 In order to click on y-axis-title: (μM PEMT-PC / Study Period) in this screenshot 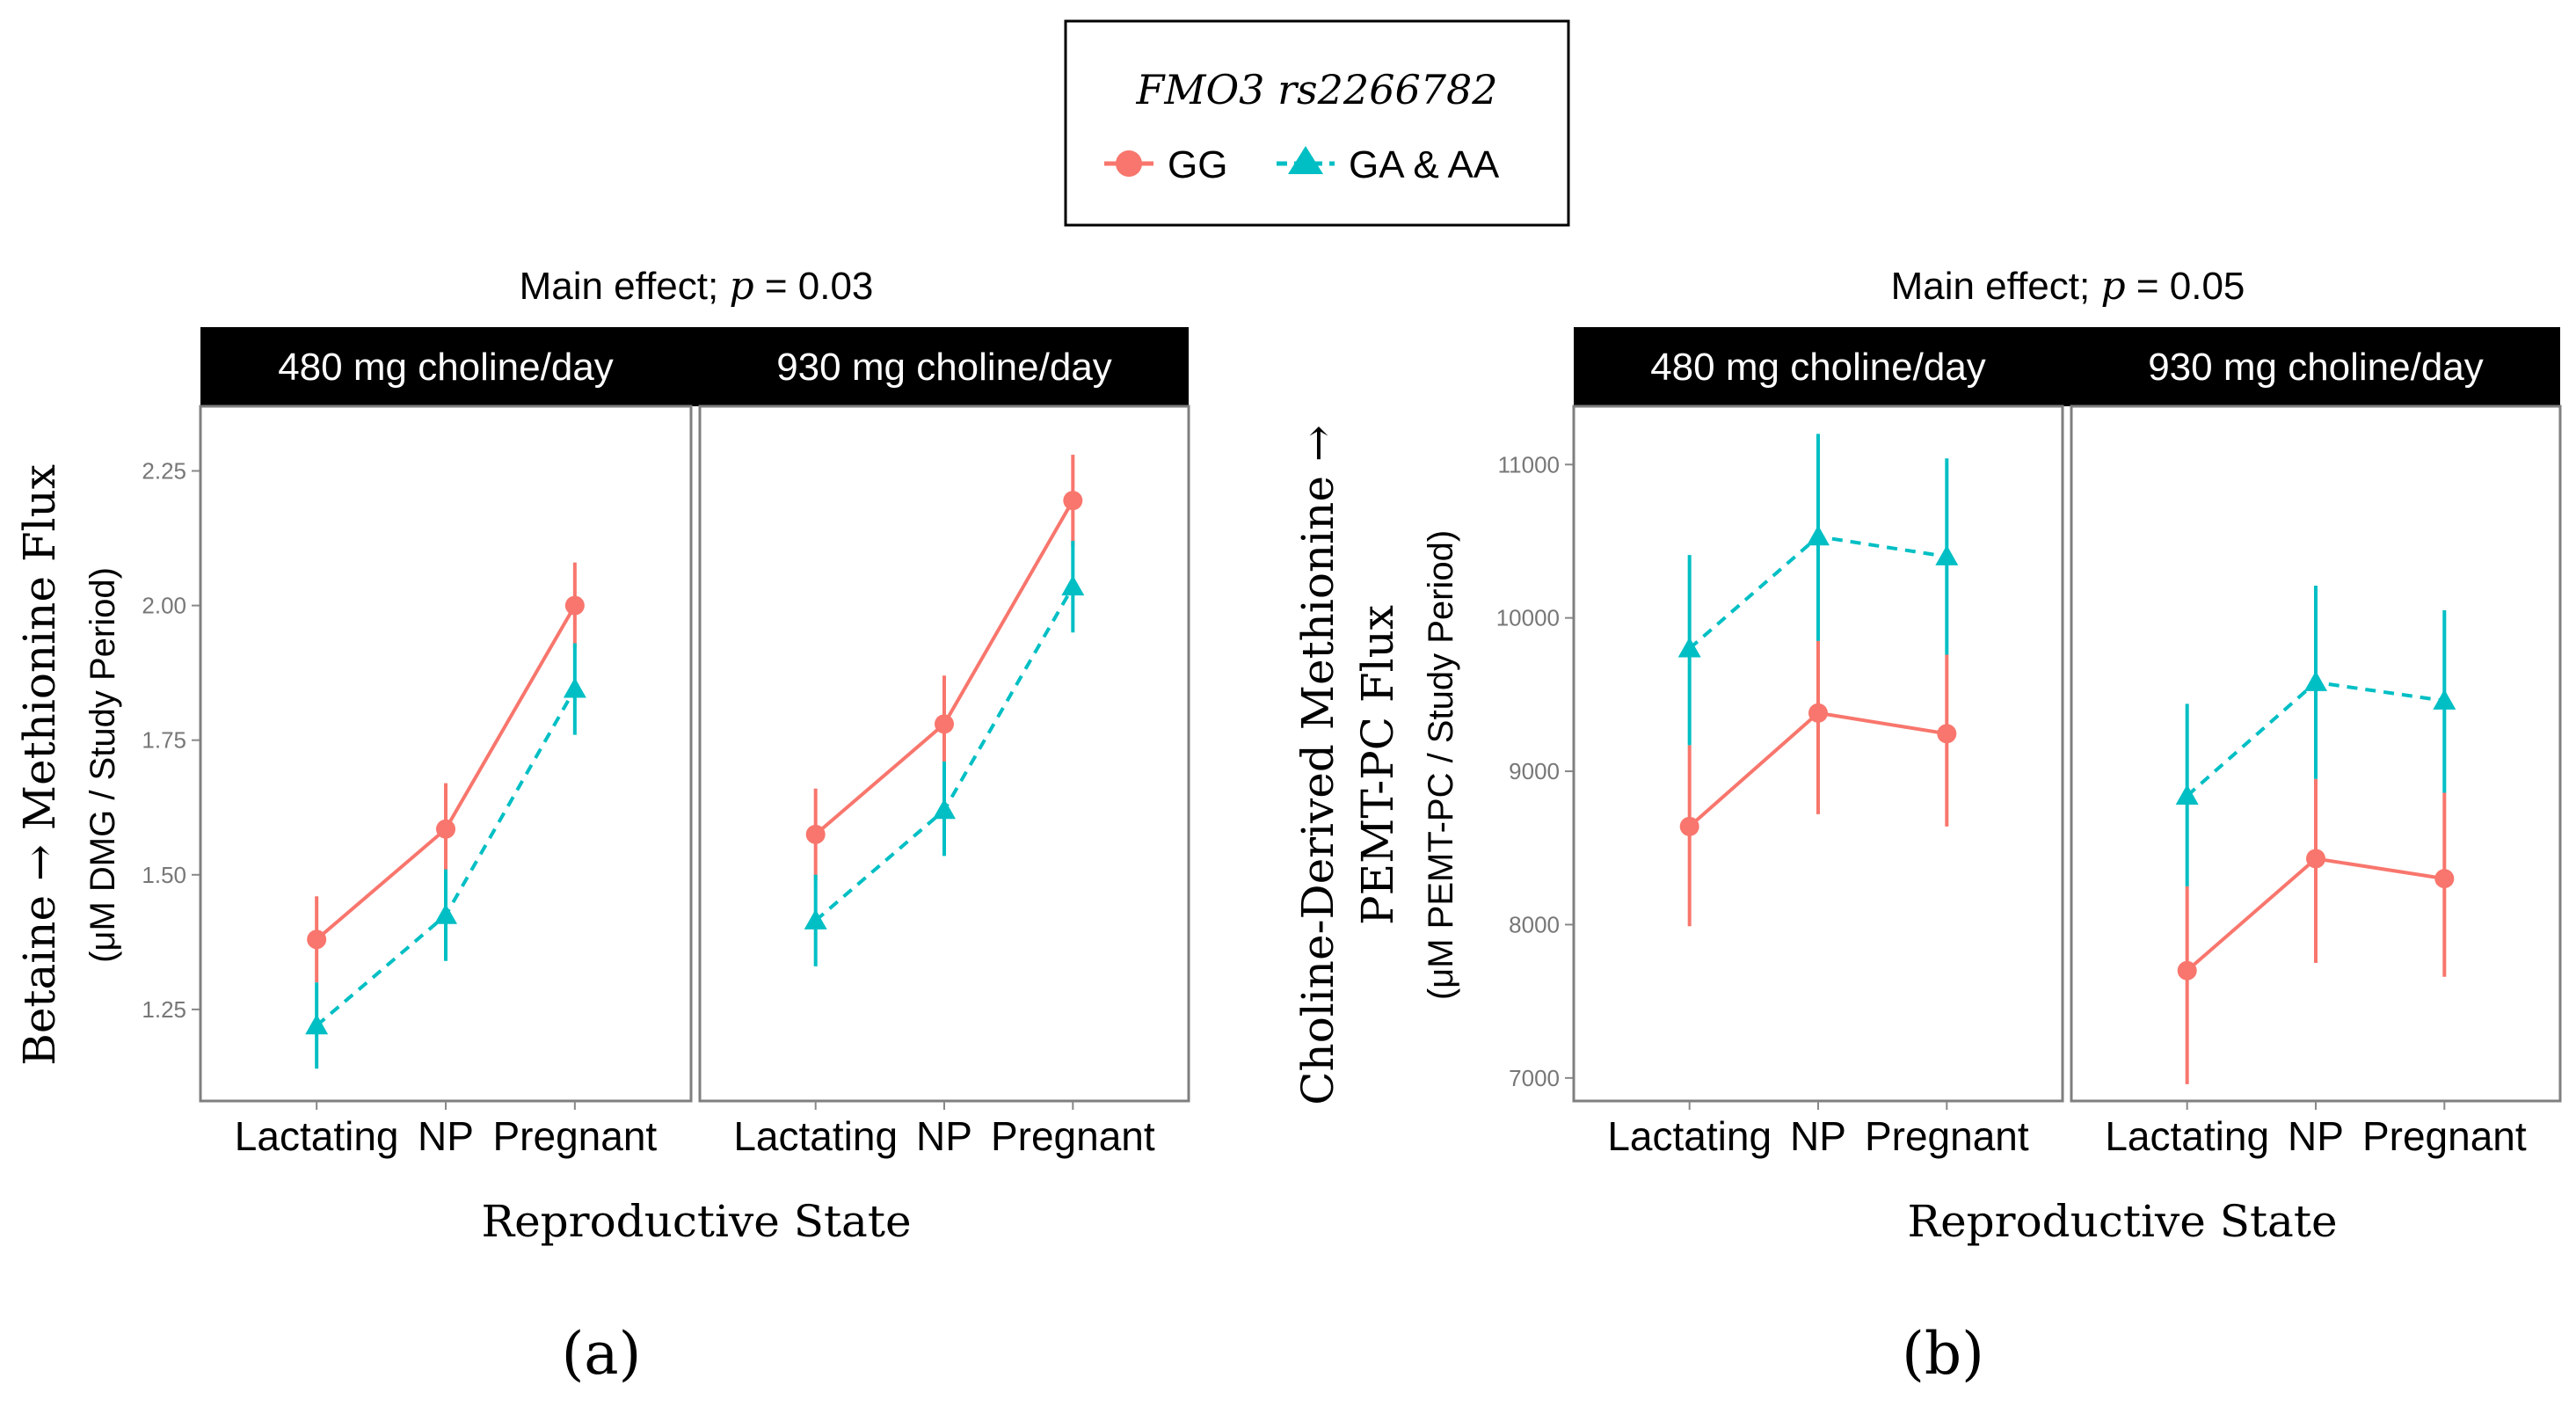, I will do `click(1441, 765)`.